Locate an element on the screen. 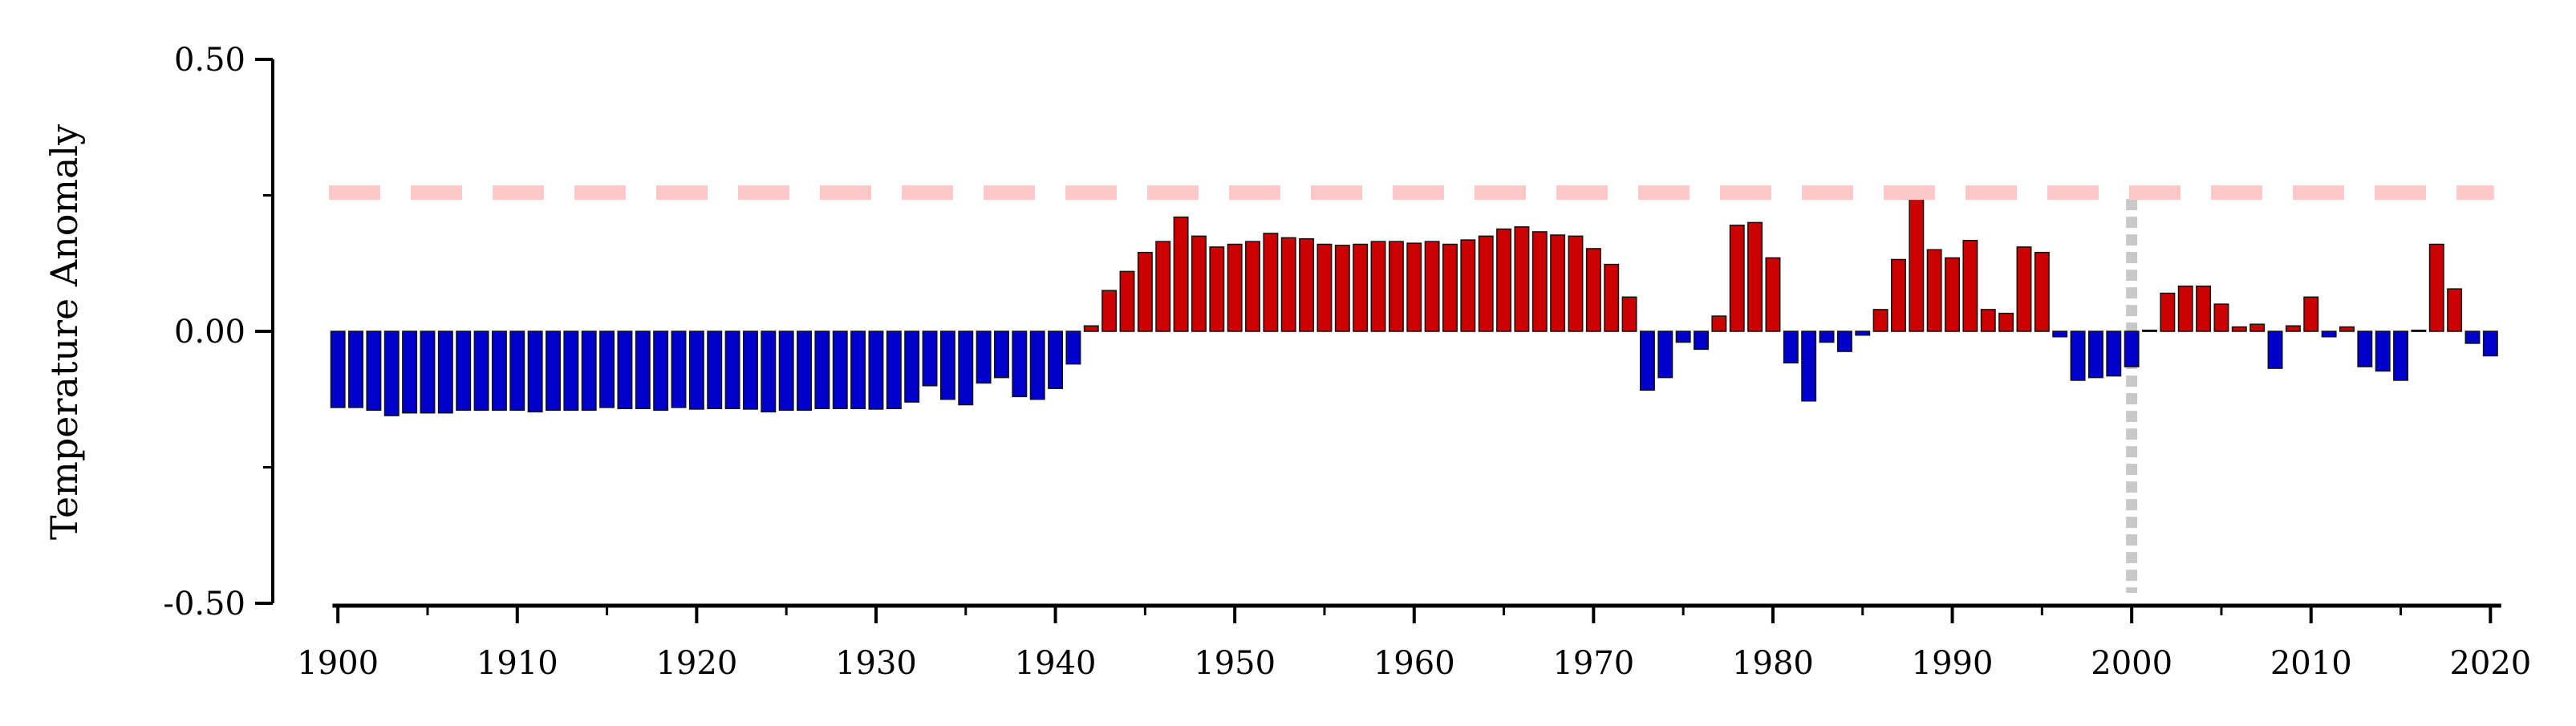  bar-1903 is located at coordinates (391, 373).